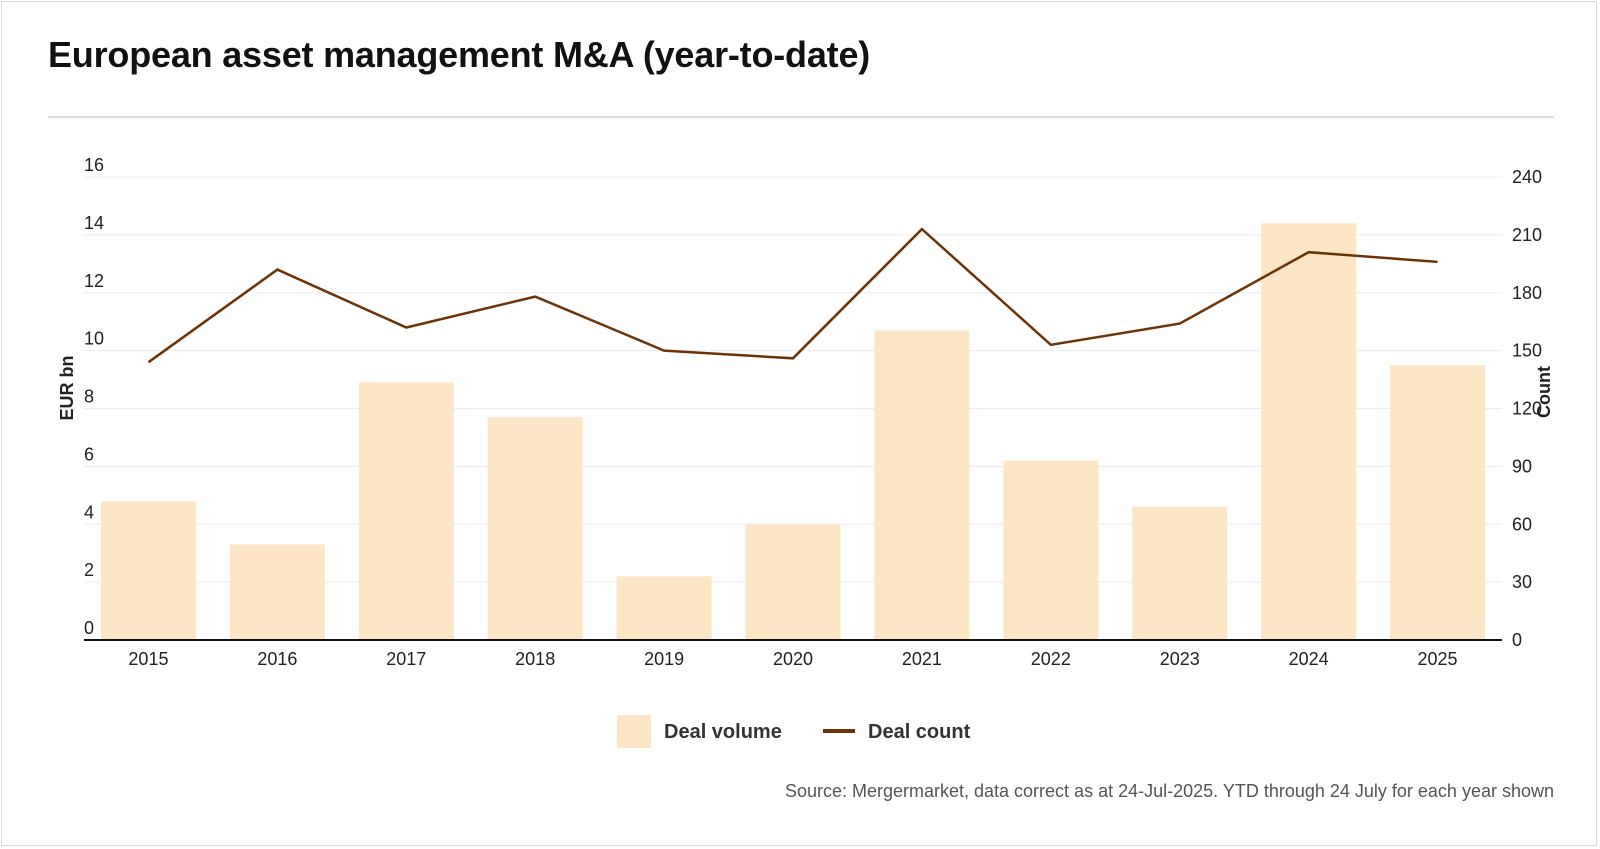  What do you see at coordinates (1438, 659) in the screenshot?
I see `x-tick-2025: 2025` at bounding box center [1438, 659].